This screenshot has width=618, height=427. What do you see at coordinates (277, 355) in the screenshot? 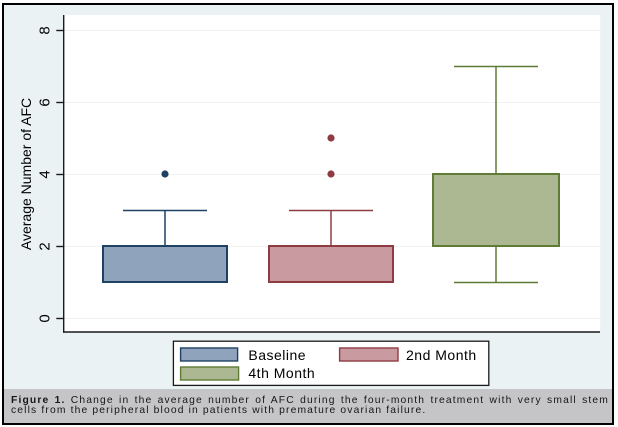
I see `svg-text: Baseline` at bounding box center [277, 355].